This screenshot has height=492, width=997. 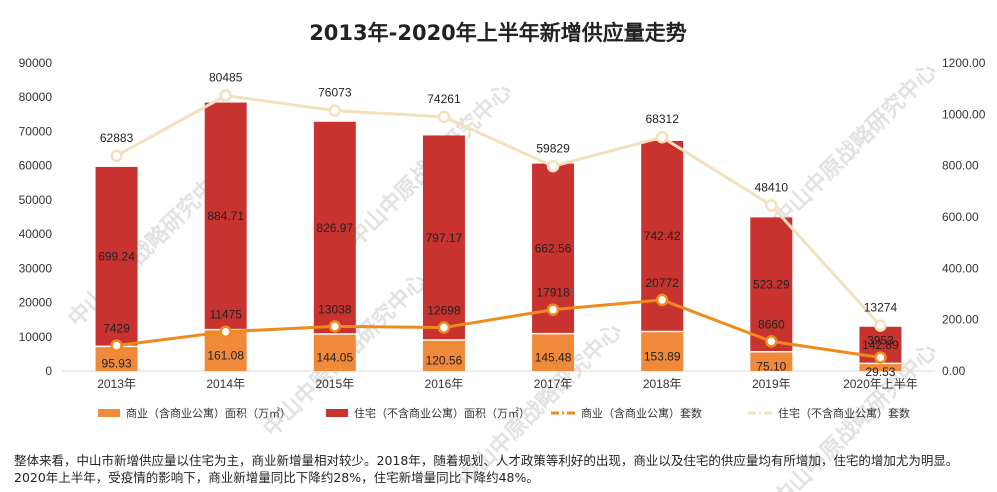 What do you see at coordinates (334, 358) in the screenshot?
I see `commercial-area-label: 144.05` at bounding box center [334, 358].